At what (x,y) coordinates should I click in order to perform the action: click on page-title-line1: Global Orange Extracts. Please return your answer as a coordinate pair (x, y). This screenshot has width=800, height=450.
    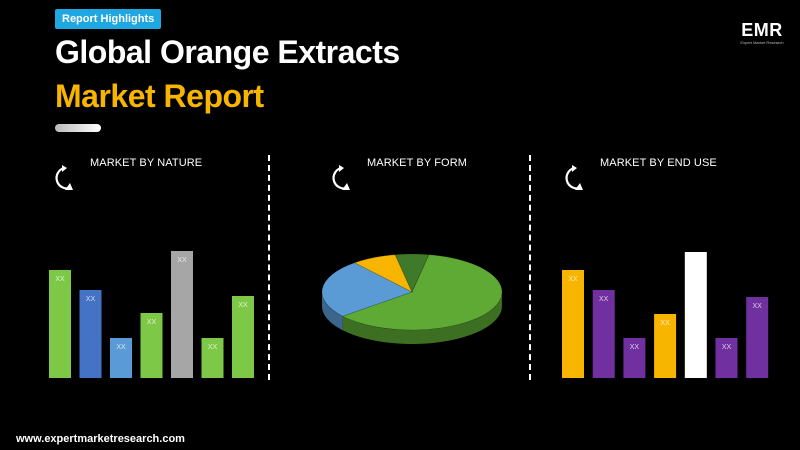
    Looking at the image, I should click on (227, 52).